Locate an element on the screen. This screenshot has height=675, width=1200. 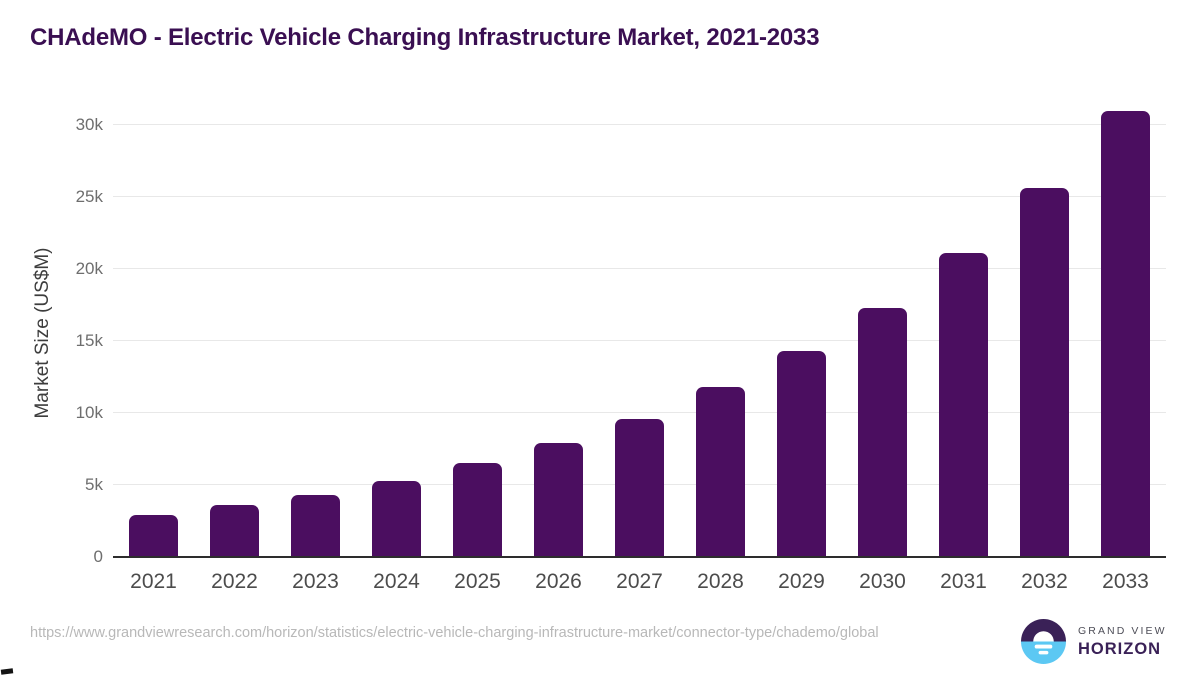
y-tick-label-5k: 5k is located at coordinates (94, 484).